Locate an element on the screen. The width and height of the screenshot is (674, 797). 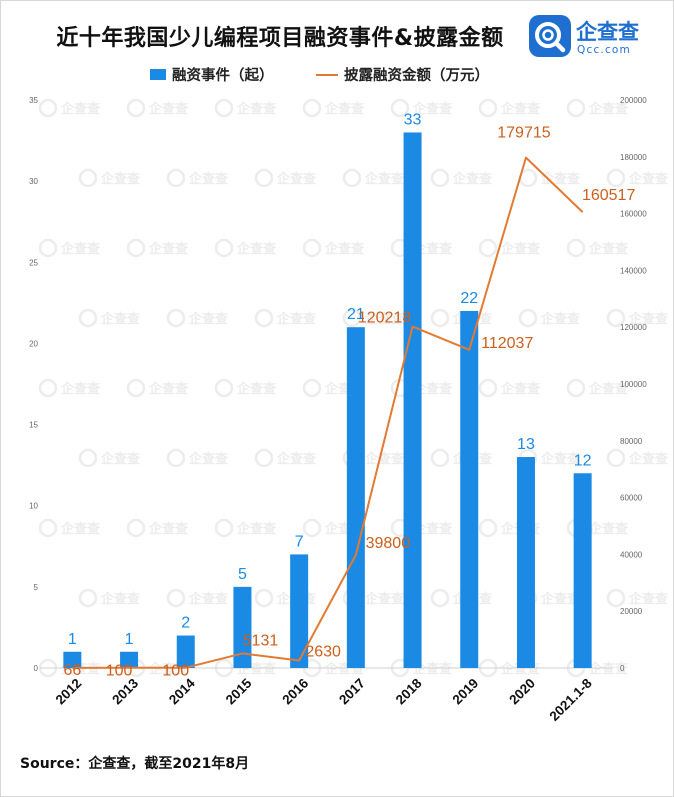
brand-logo: 企查查 Qcc.com is located at coordinates (593, 39).